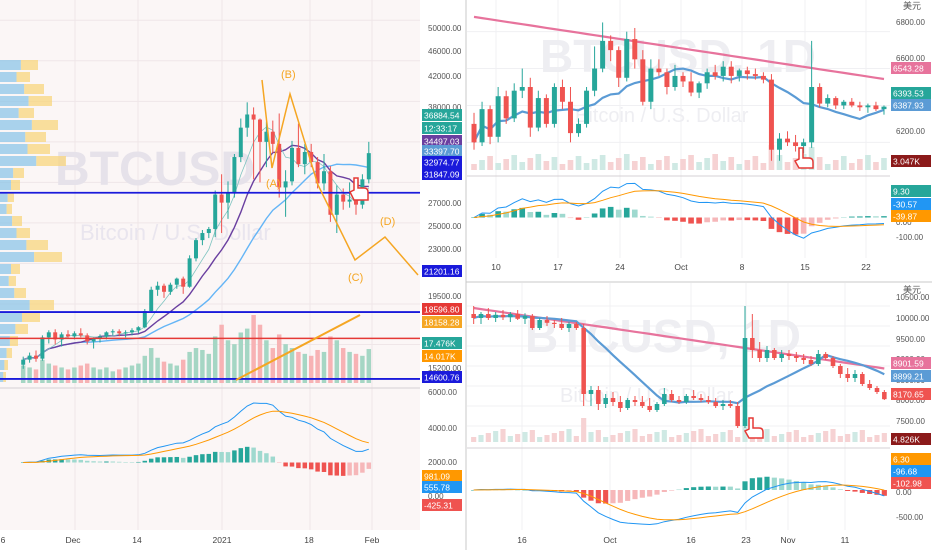 The image size is (932, 550). What do you see at coordinates (908, 94) in the screenshot?
I see `tr-price-badge: 6393.53` at bounding box center [908, 94].